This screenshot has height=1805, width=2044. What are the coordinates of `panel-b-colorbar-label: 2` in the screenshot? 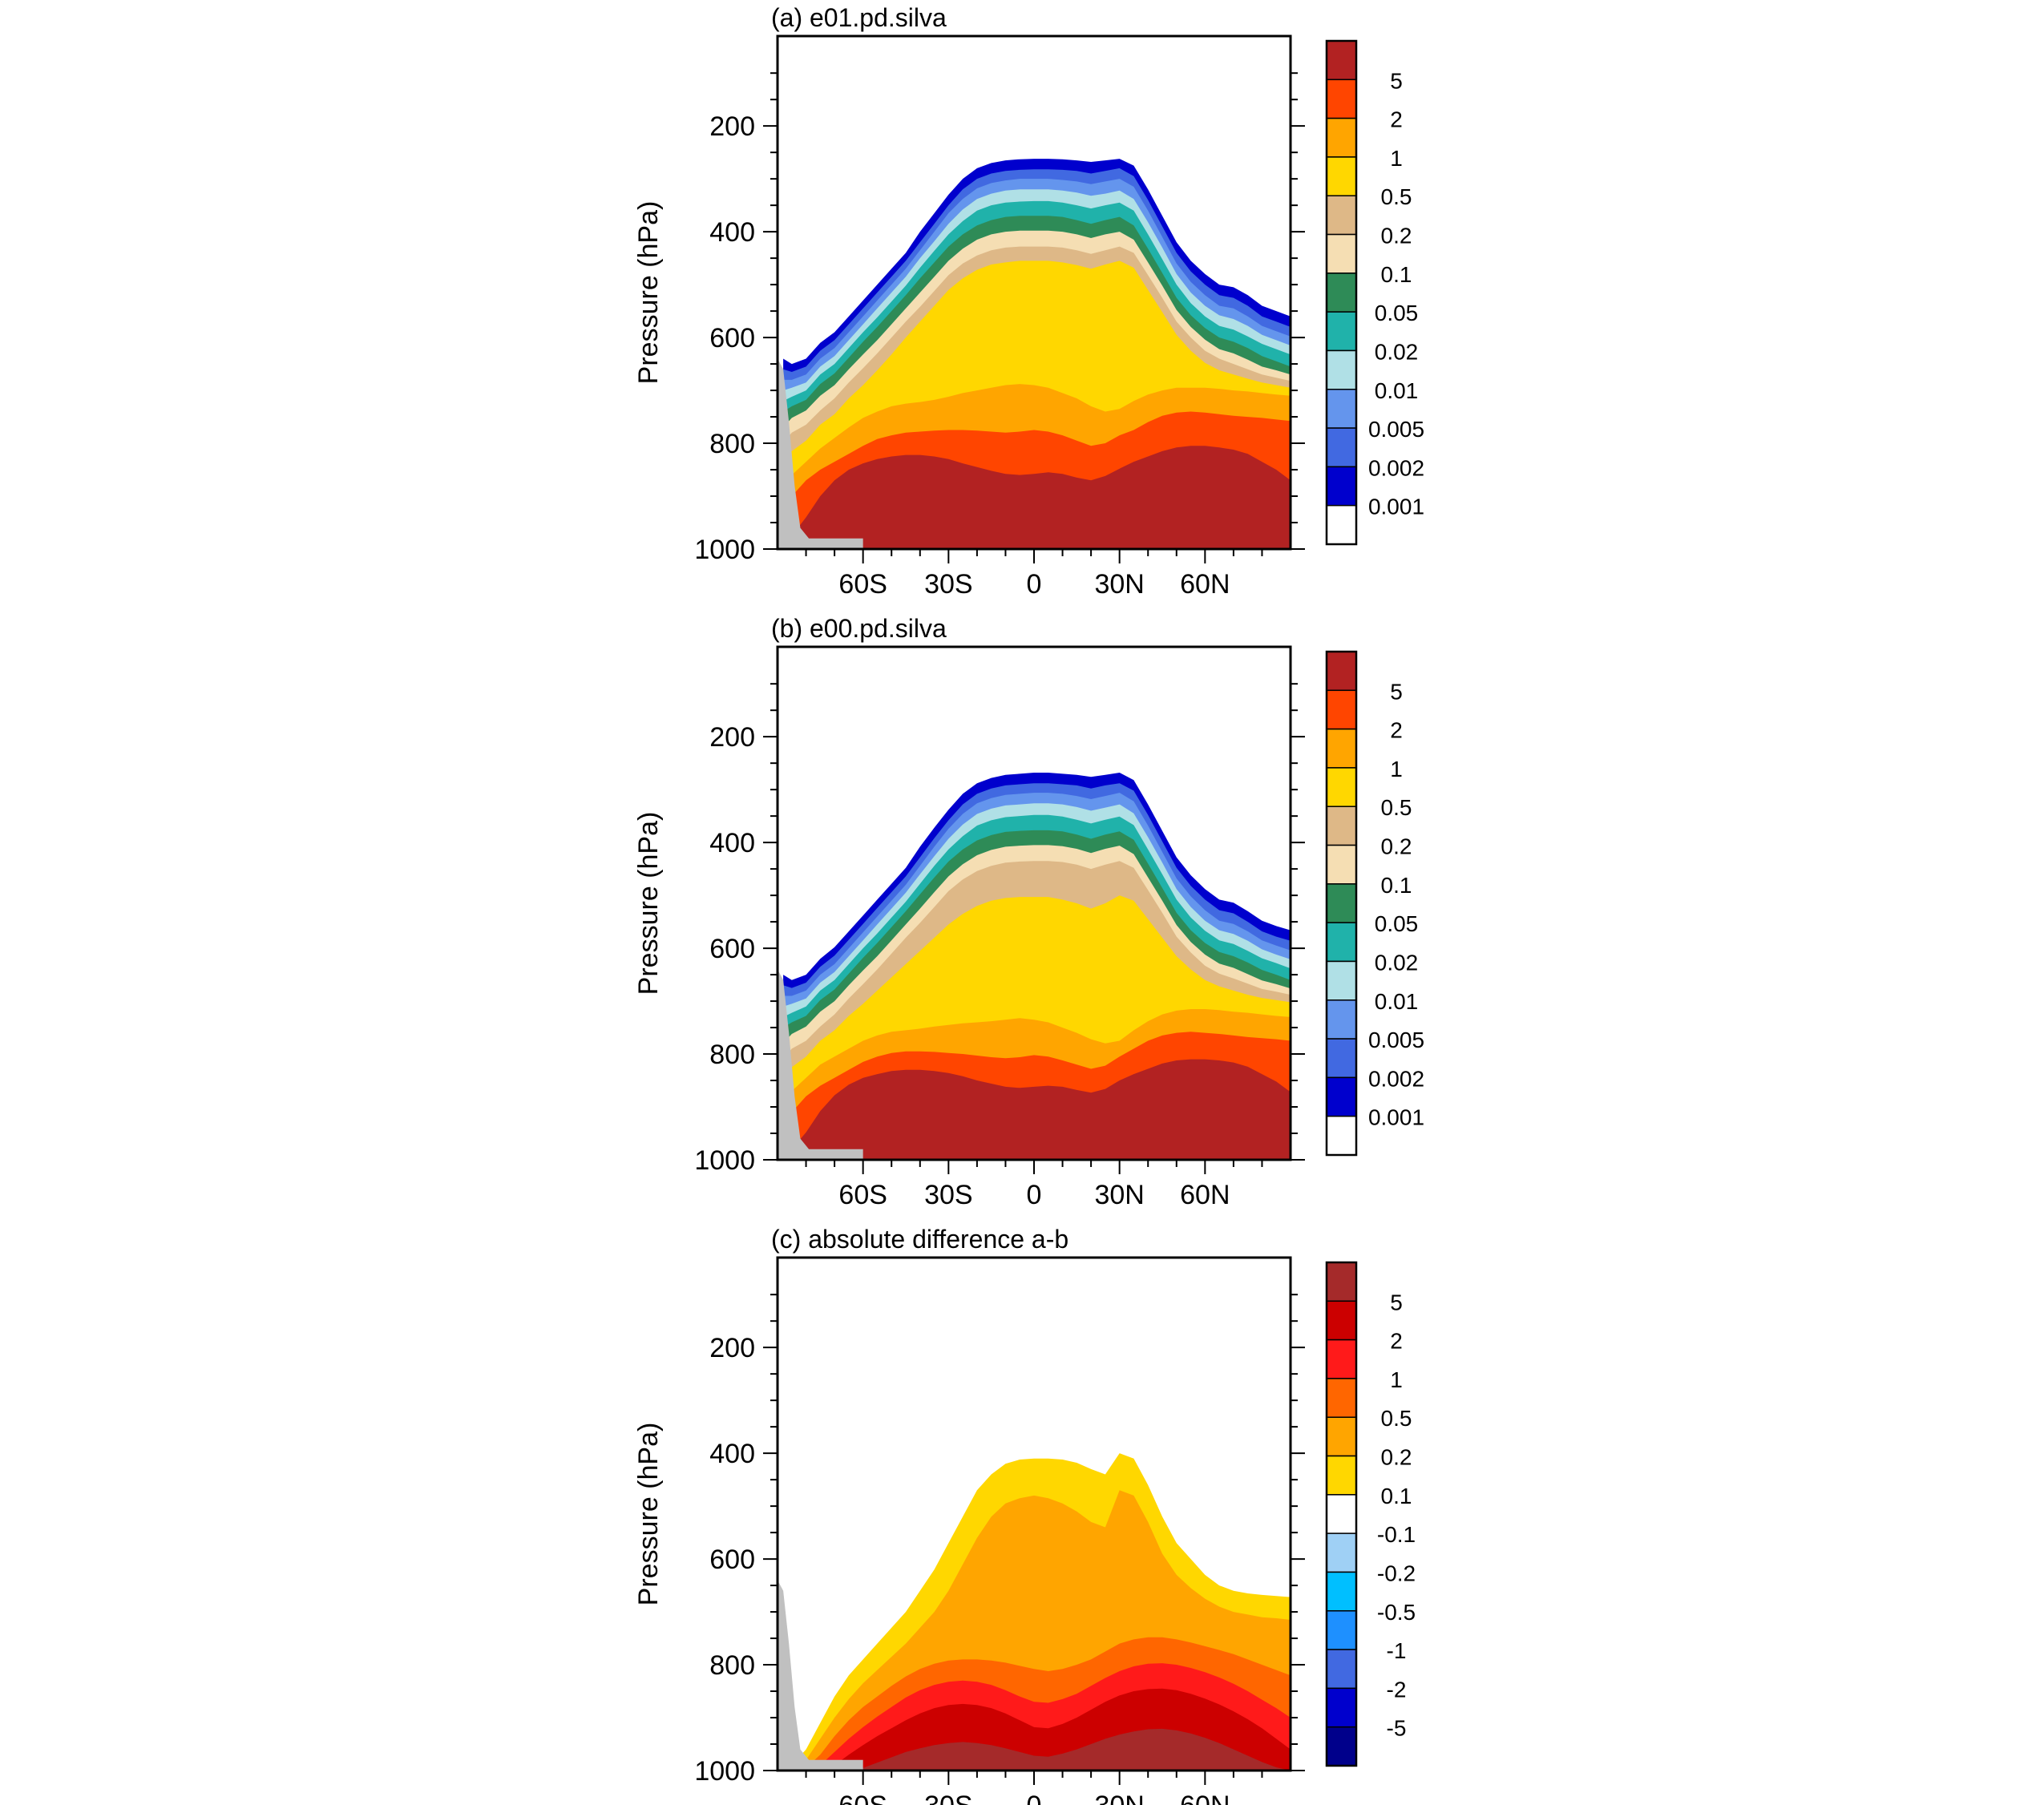 It's located at (1396, 730).